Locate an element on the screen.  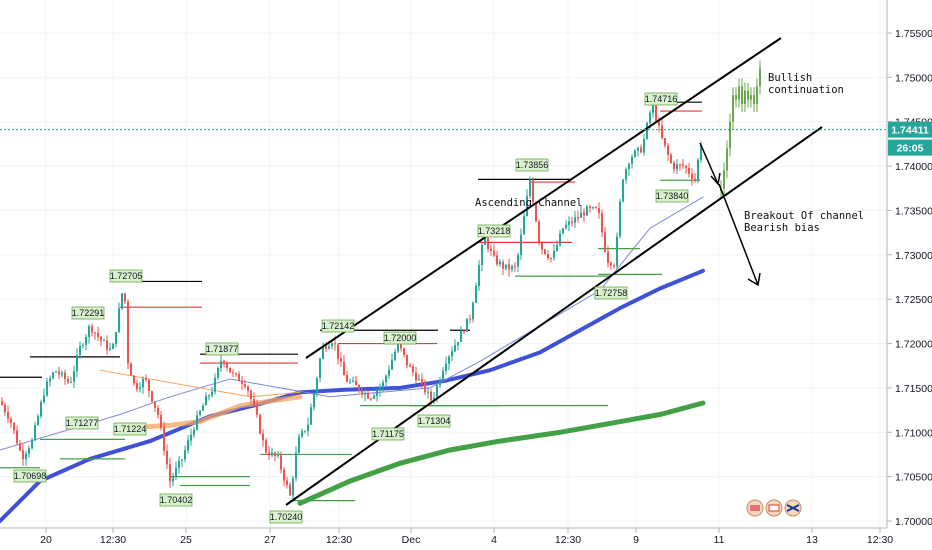
price-label: 1.73218 is located at coordinates (494, 231).